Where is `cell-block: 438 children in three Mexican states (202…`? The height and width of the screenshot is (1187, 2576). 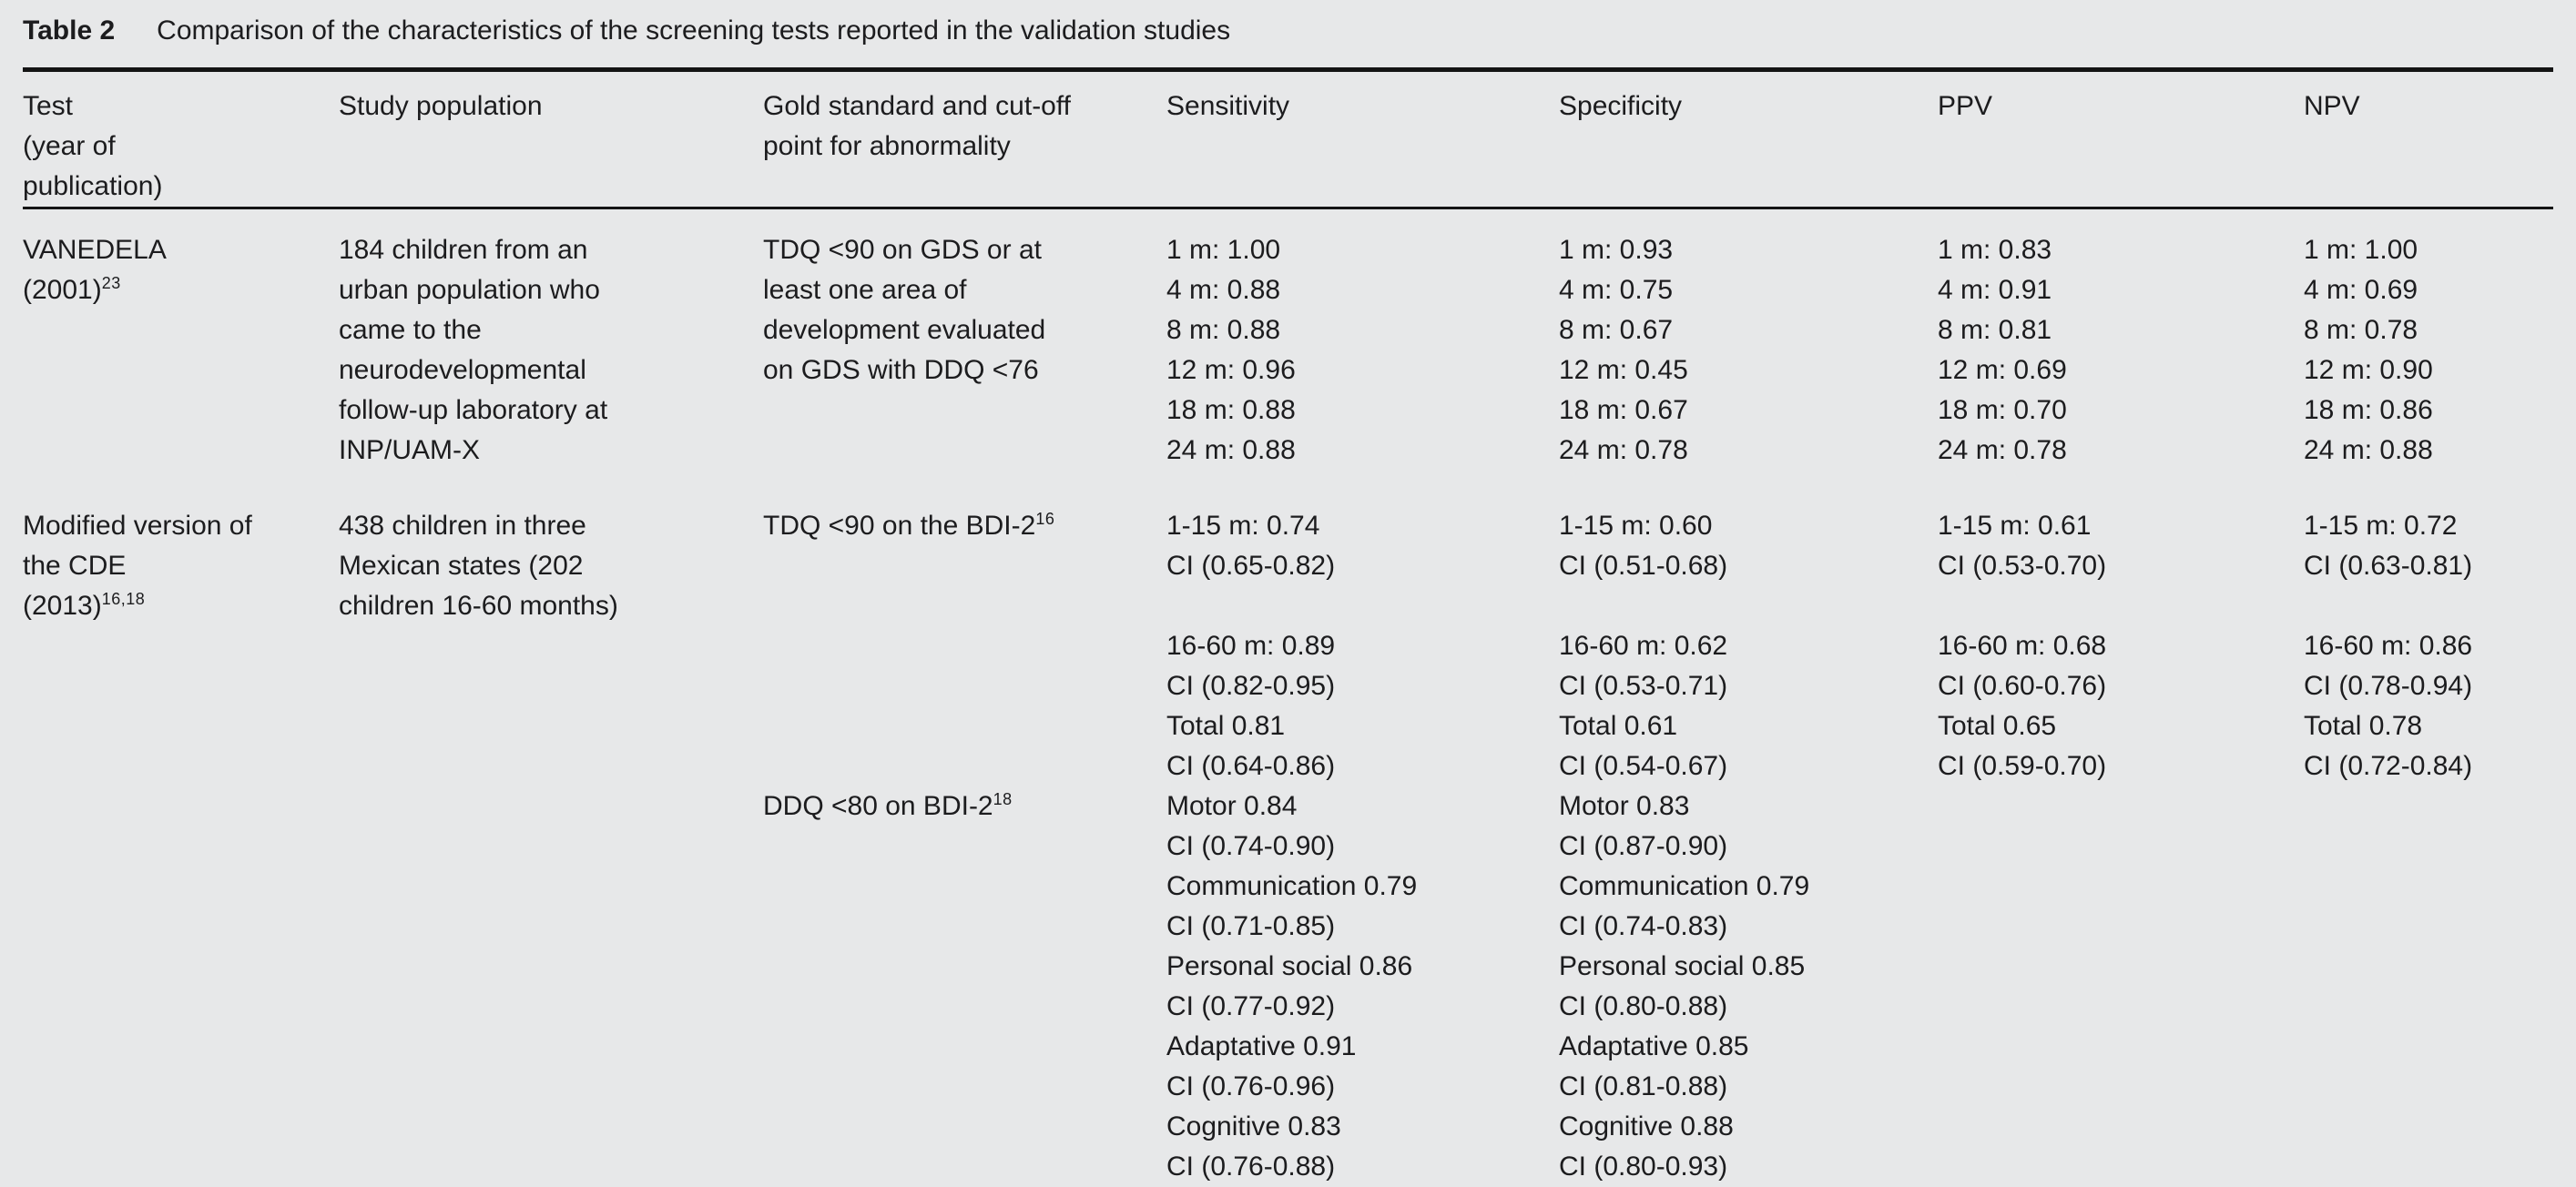
cell-block: 438 children in three Mexican states (202… is located at coordinates (546, 566).